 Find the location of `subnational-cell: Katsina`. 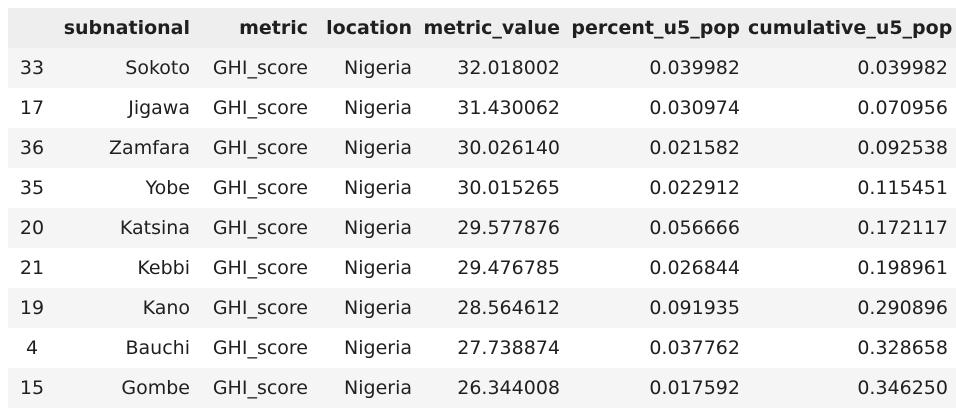

subnational-cell: Katsina is located at coordinates (154, 228).